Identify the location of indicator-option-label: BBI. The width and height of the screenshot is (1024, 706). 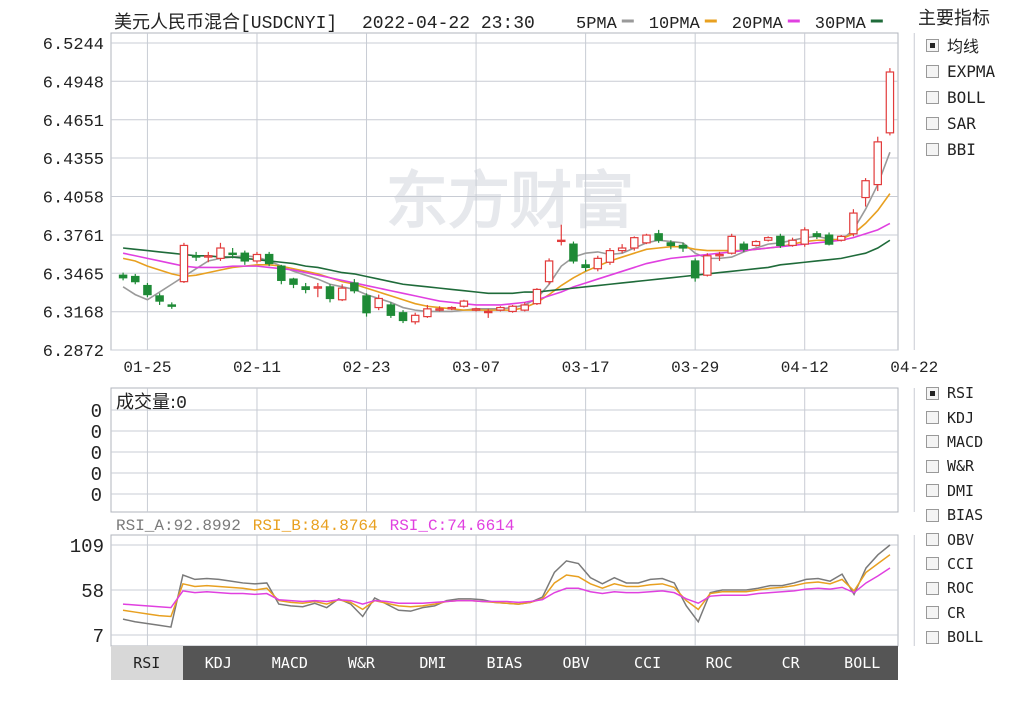
(961, 149).